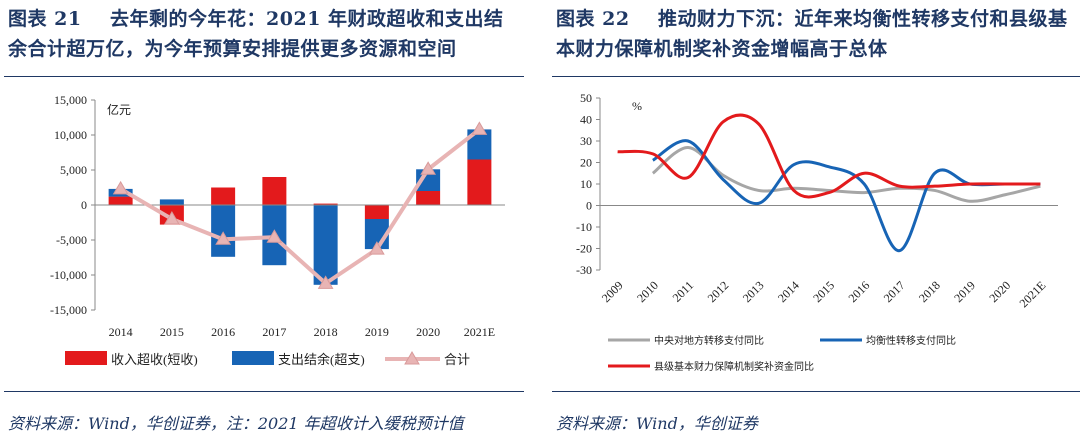 The height and width of the screenshot is (445, 1080). What do you see at coordinates (223, 196) in the screenshot?
I see `income-bar-2016` at bounding box center [223, 196].